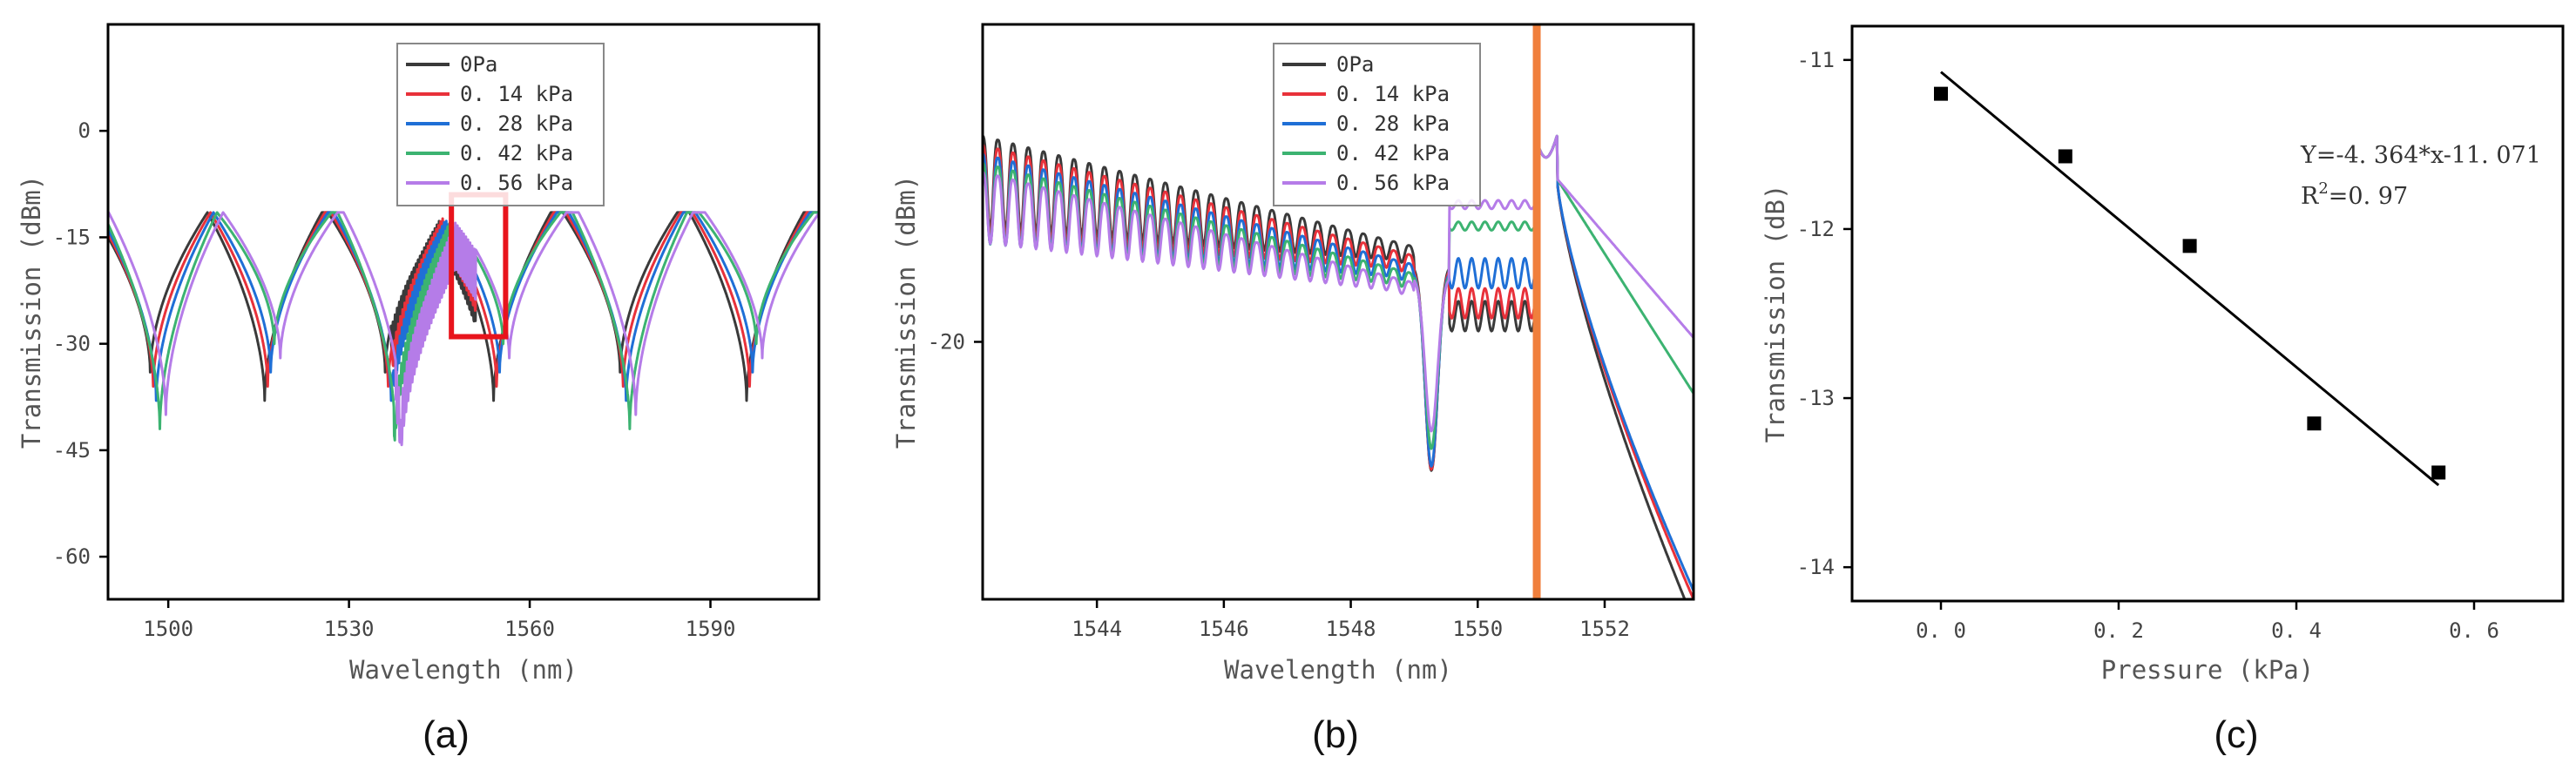  What do you see at coordinates (1816, 60) in the screenshot?
I see `panel-c-y-tick-label: -11` at bounding box center [1816, 60].